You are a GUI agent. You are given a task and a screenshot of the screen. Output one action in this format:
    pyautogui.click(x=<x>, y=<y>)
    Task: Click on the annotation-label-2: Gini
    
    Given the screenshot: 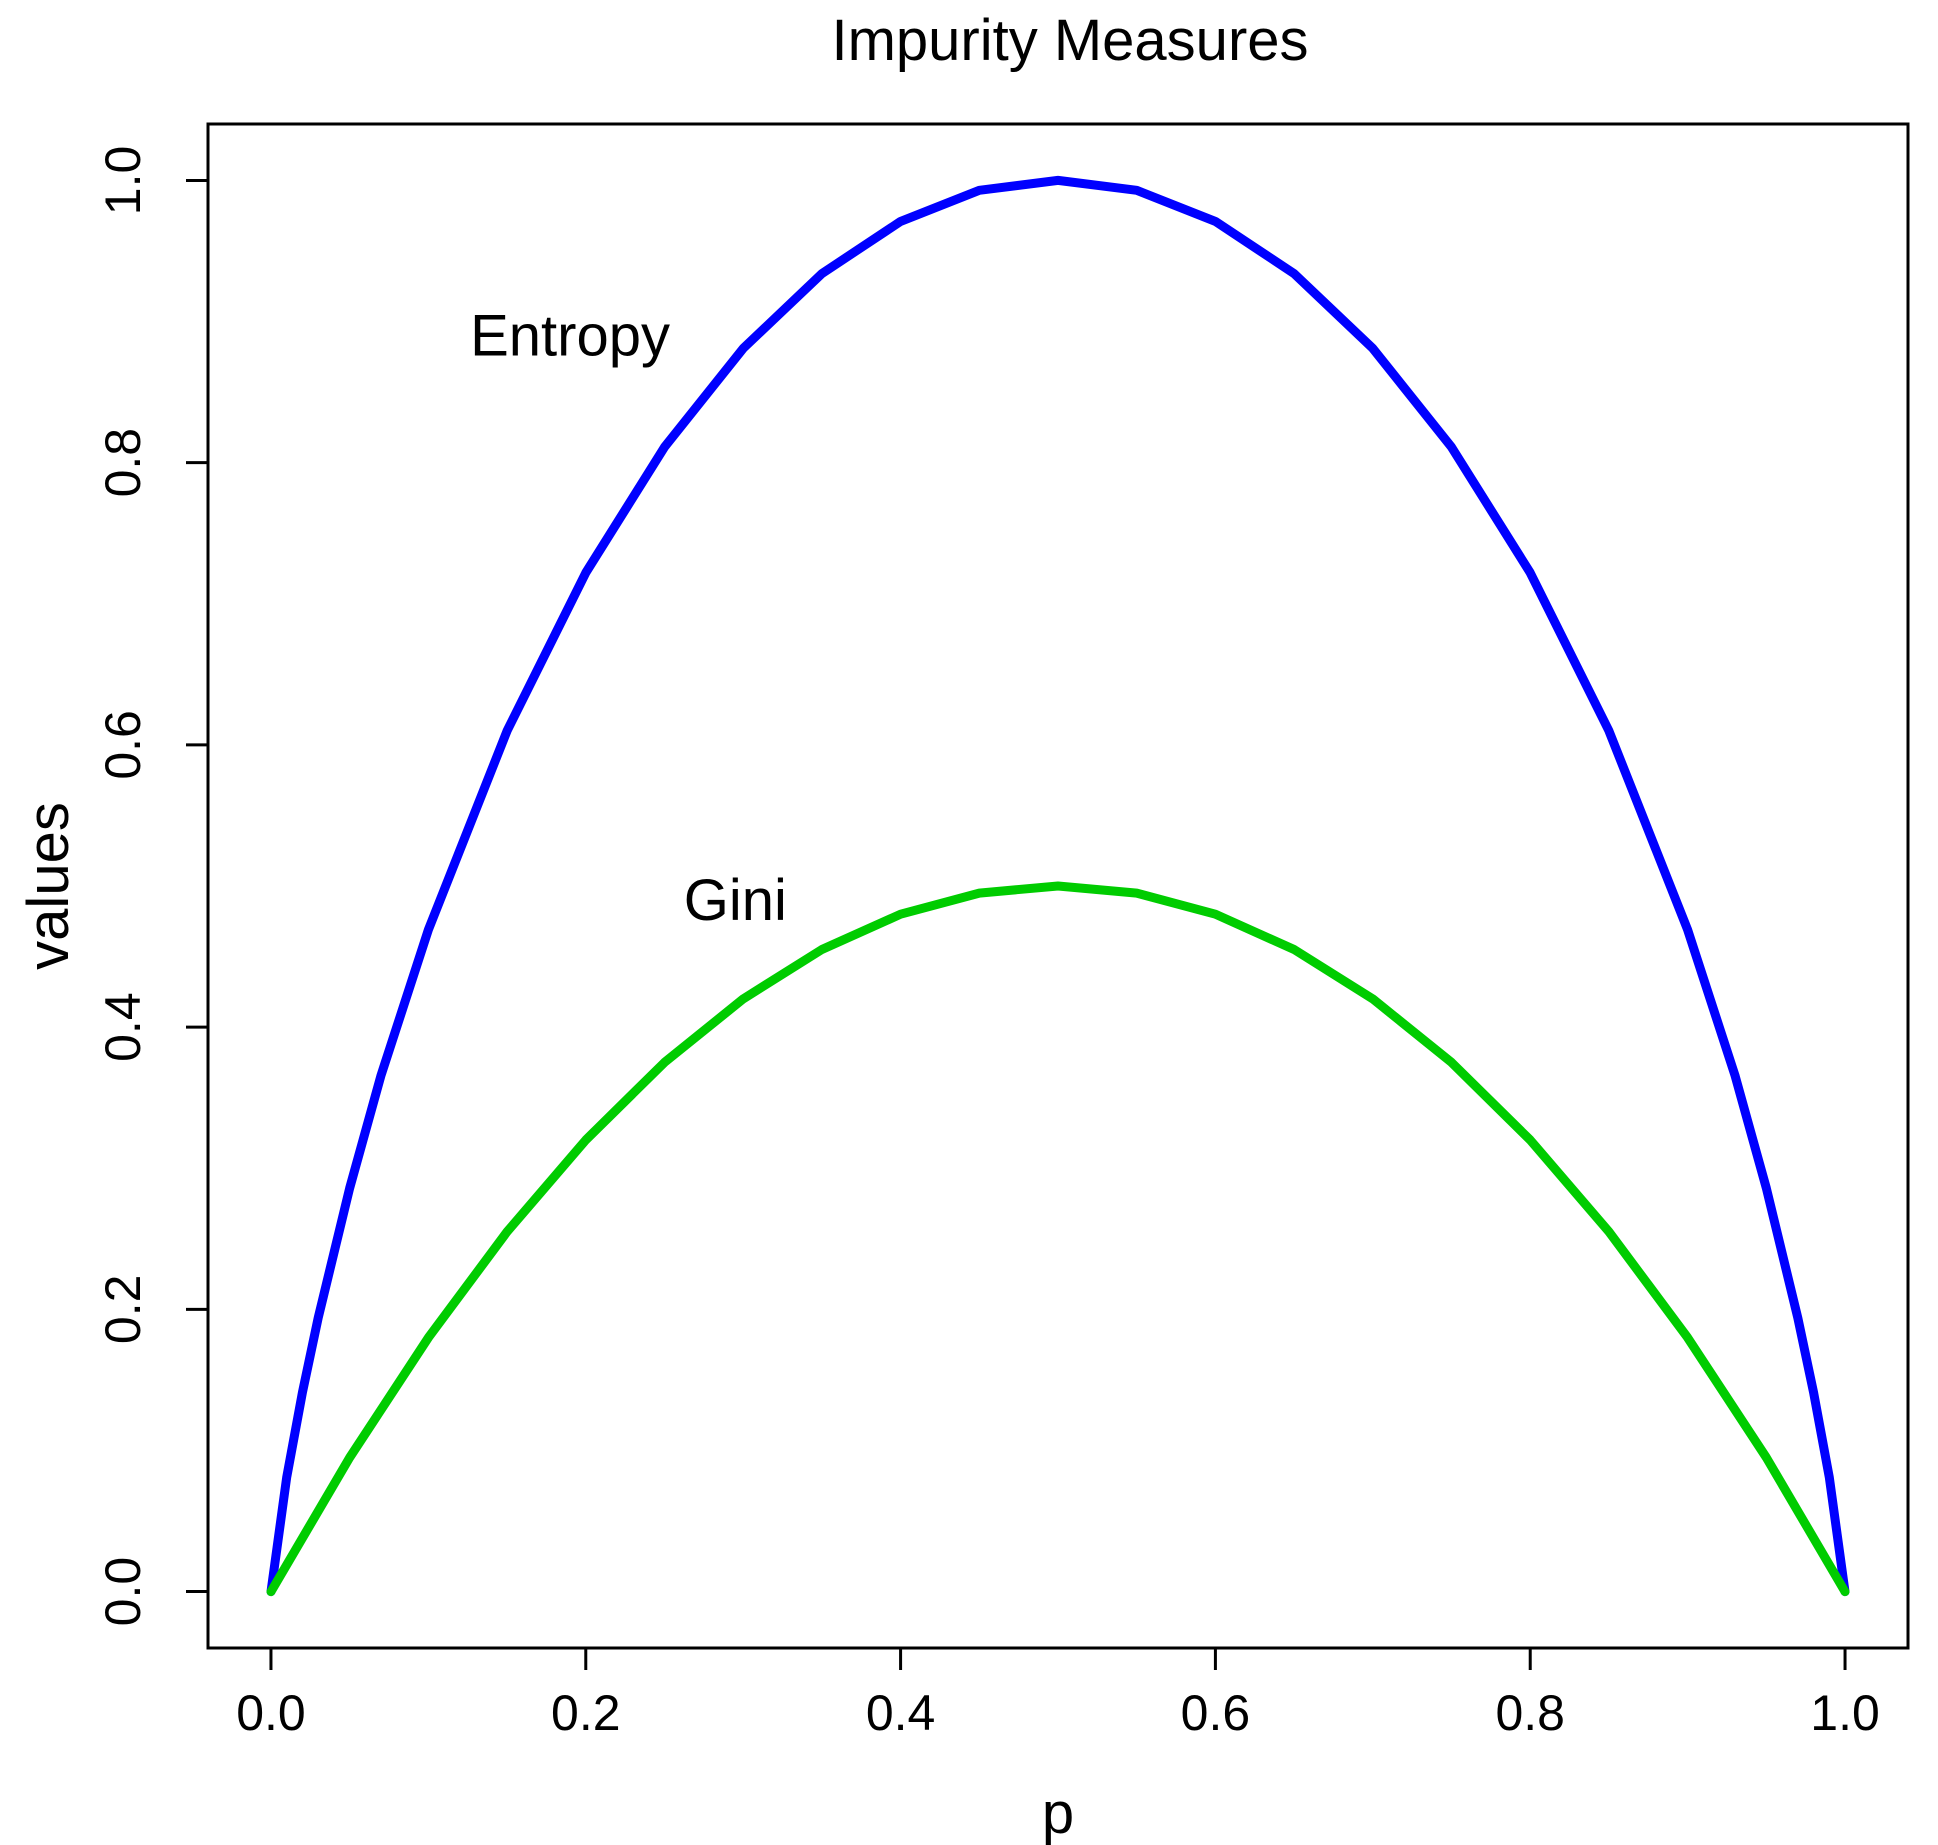 What is the action you would take?
    pyautogui.click(x=735, y=900)
    